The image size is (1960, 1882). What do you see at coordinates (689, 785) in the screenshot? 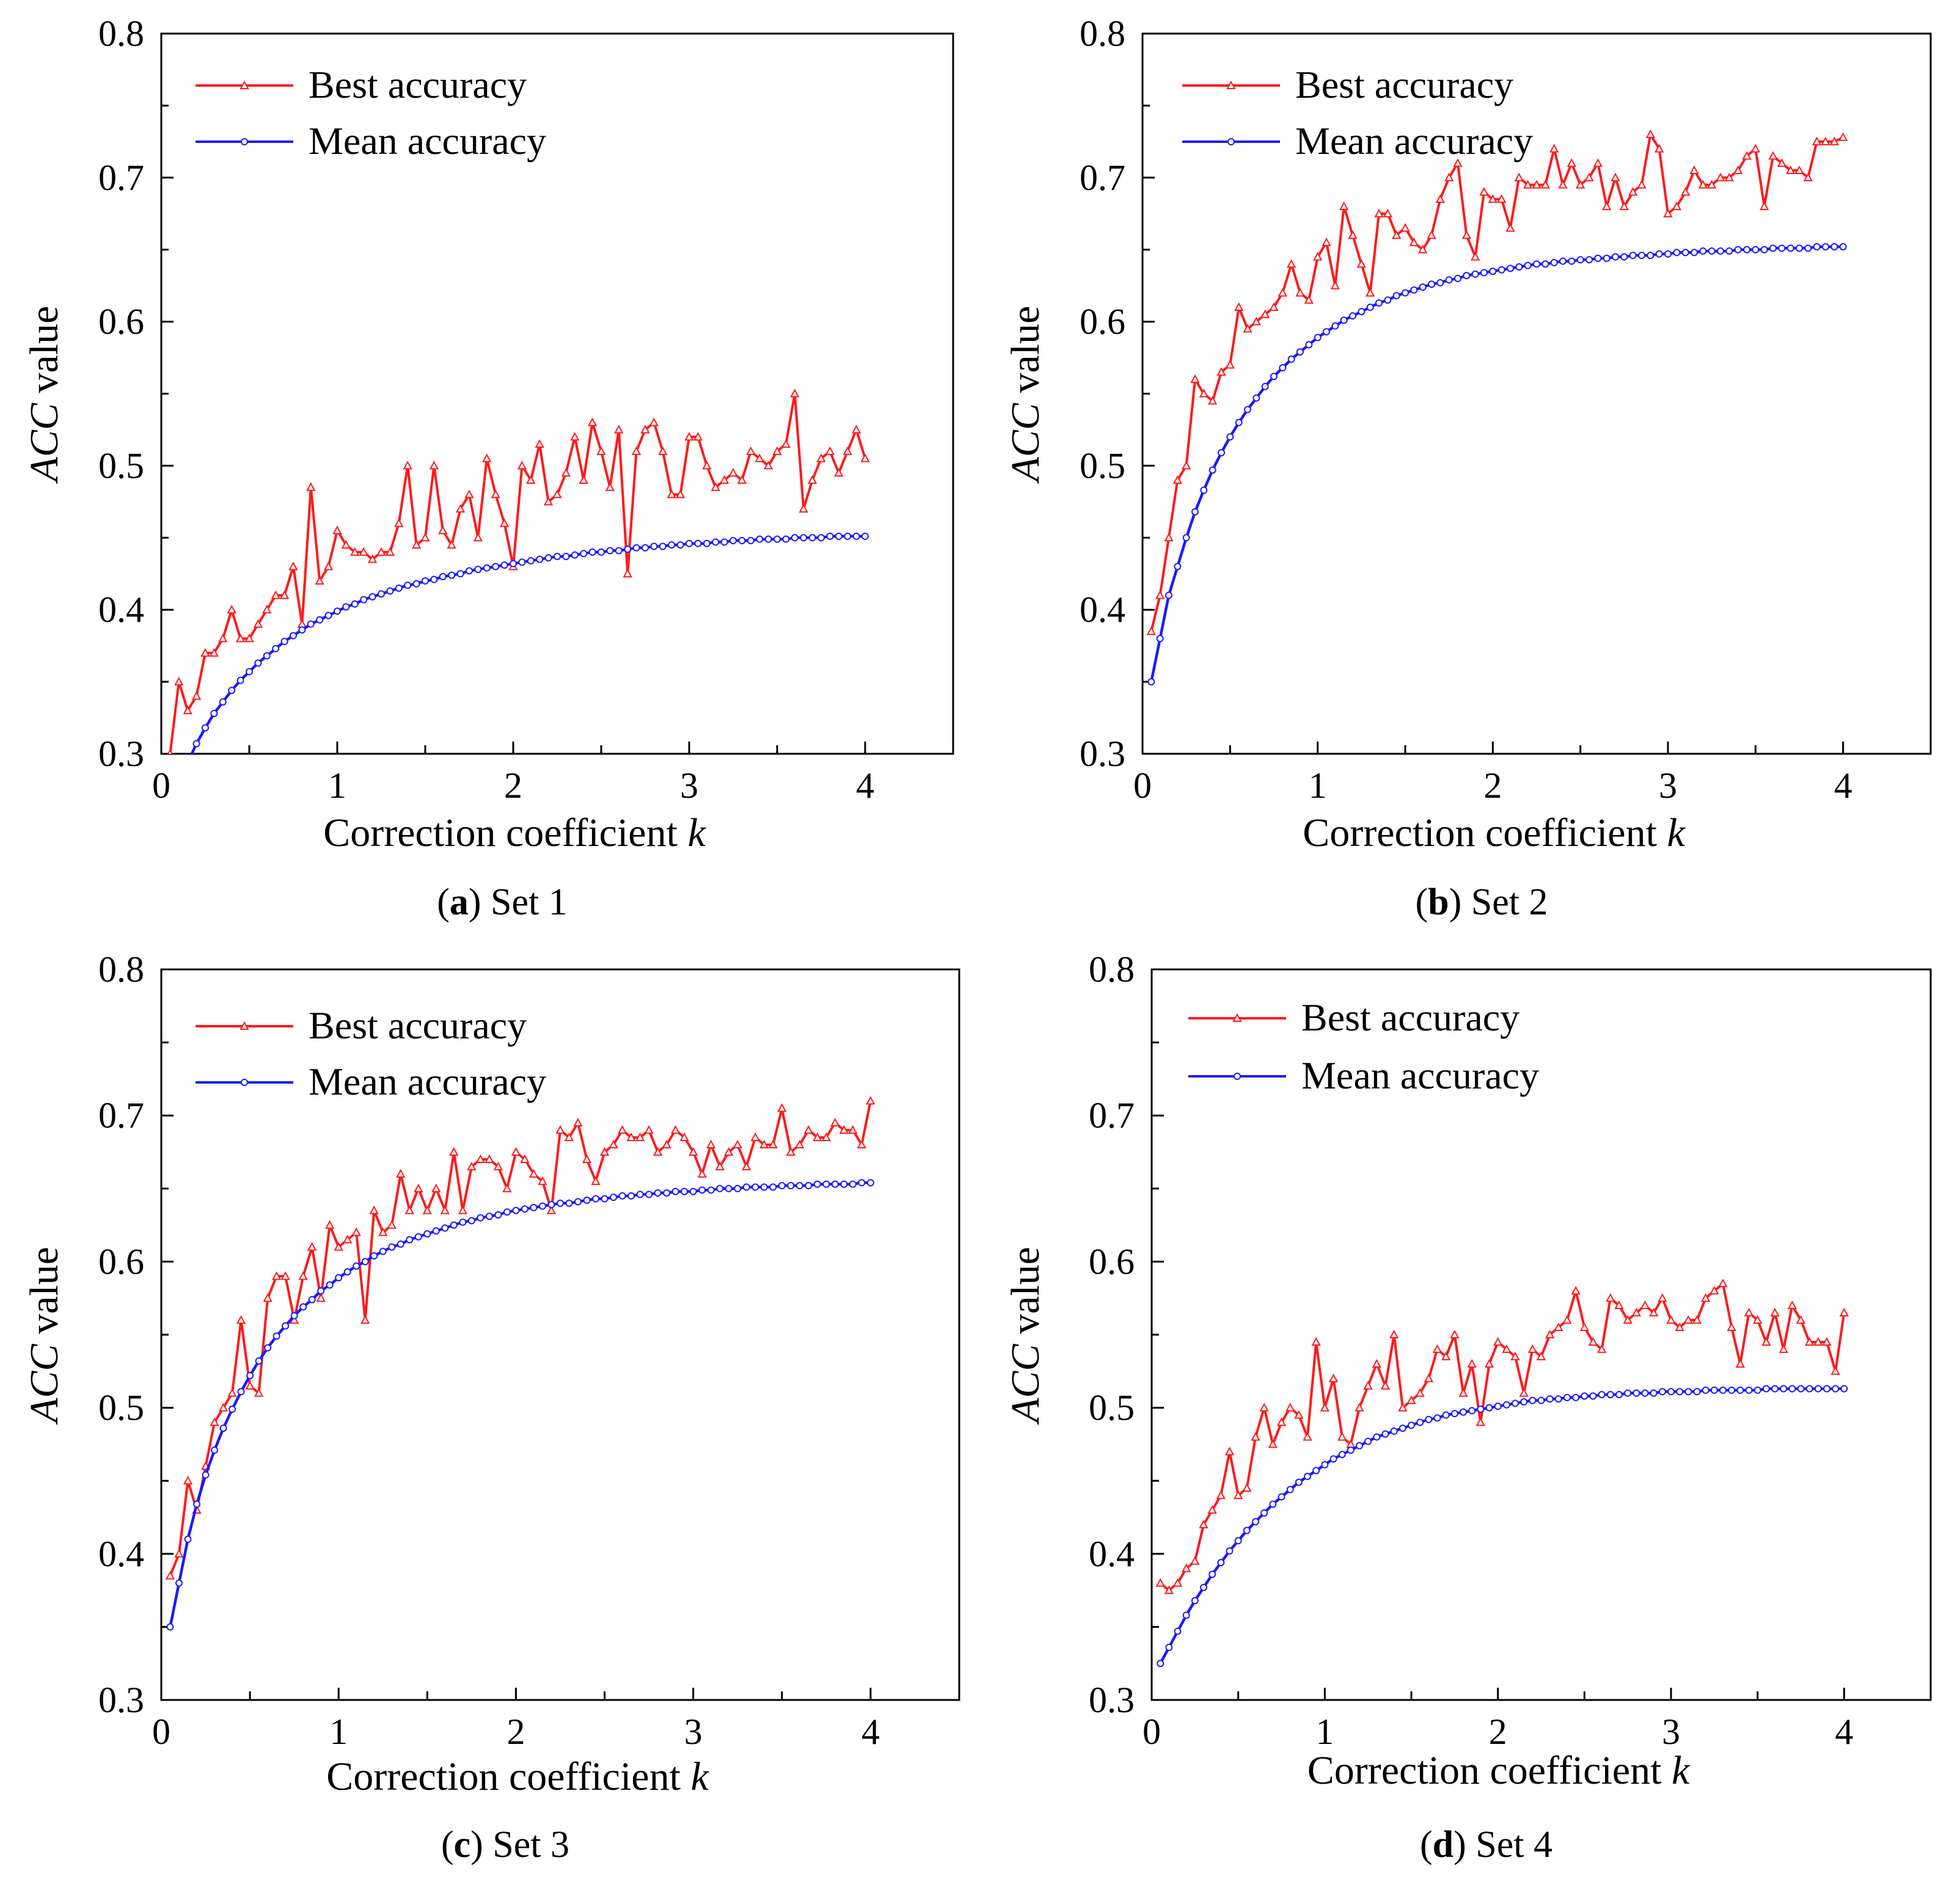
I see `x-tick-label: 3` at bounding box center [689, 785].